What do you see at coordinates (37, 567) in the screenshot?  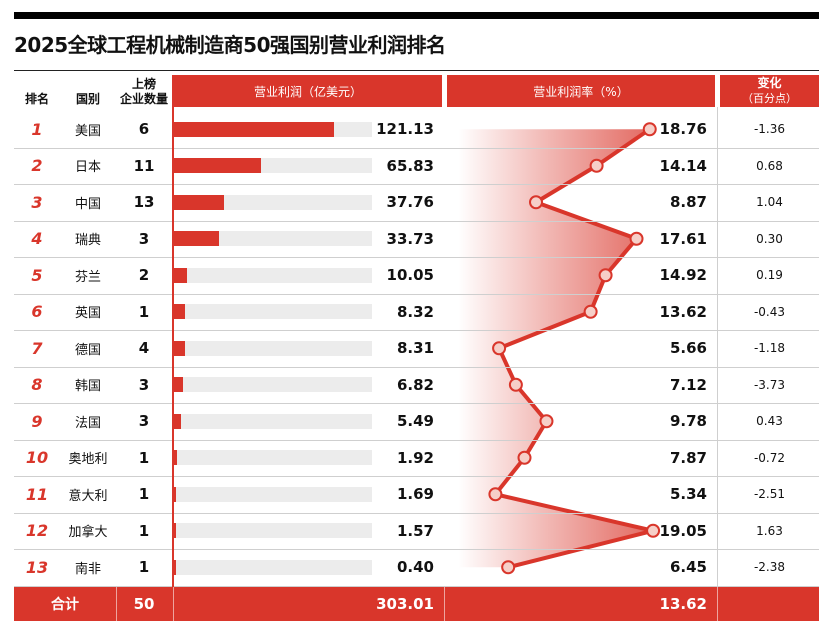 I see `rank-label: 13` at bounding box center [37, 567].